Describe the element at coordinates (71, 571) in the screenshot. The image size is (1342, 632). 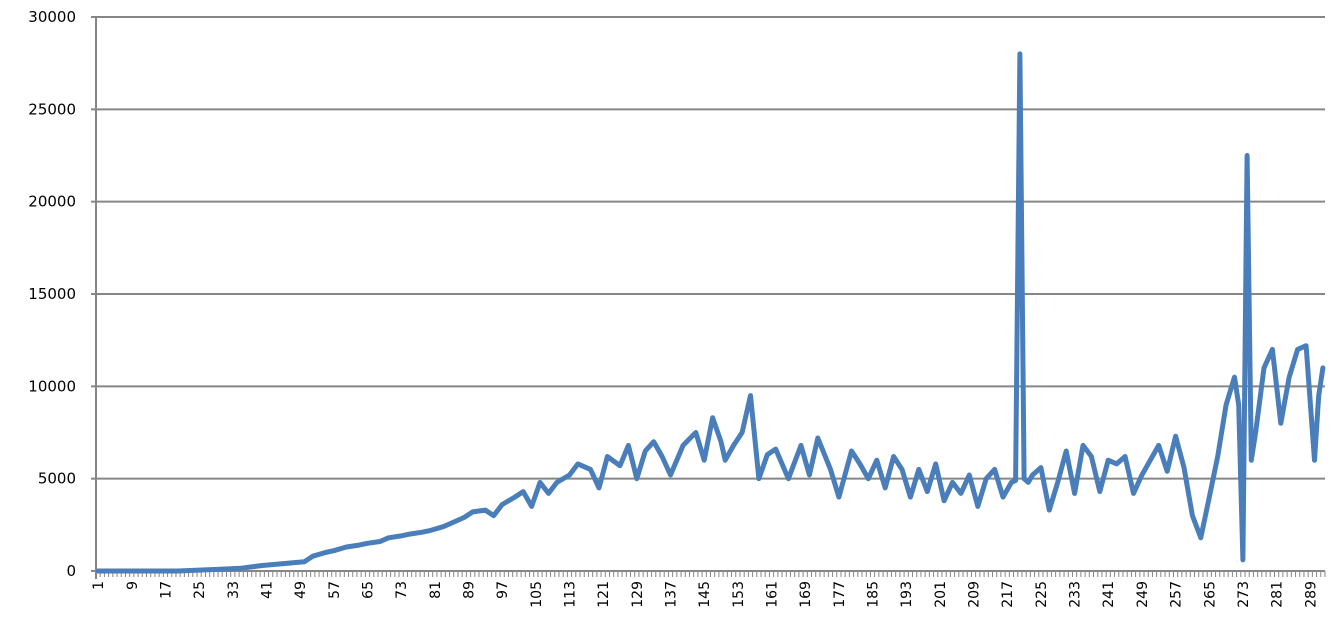
I see `y-tick-label: 0` at that location.